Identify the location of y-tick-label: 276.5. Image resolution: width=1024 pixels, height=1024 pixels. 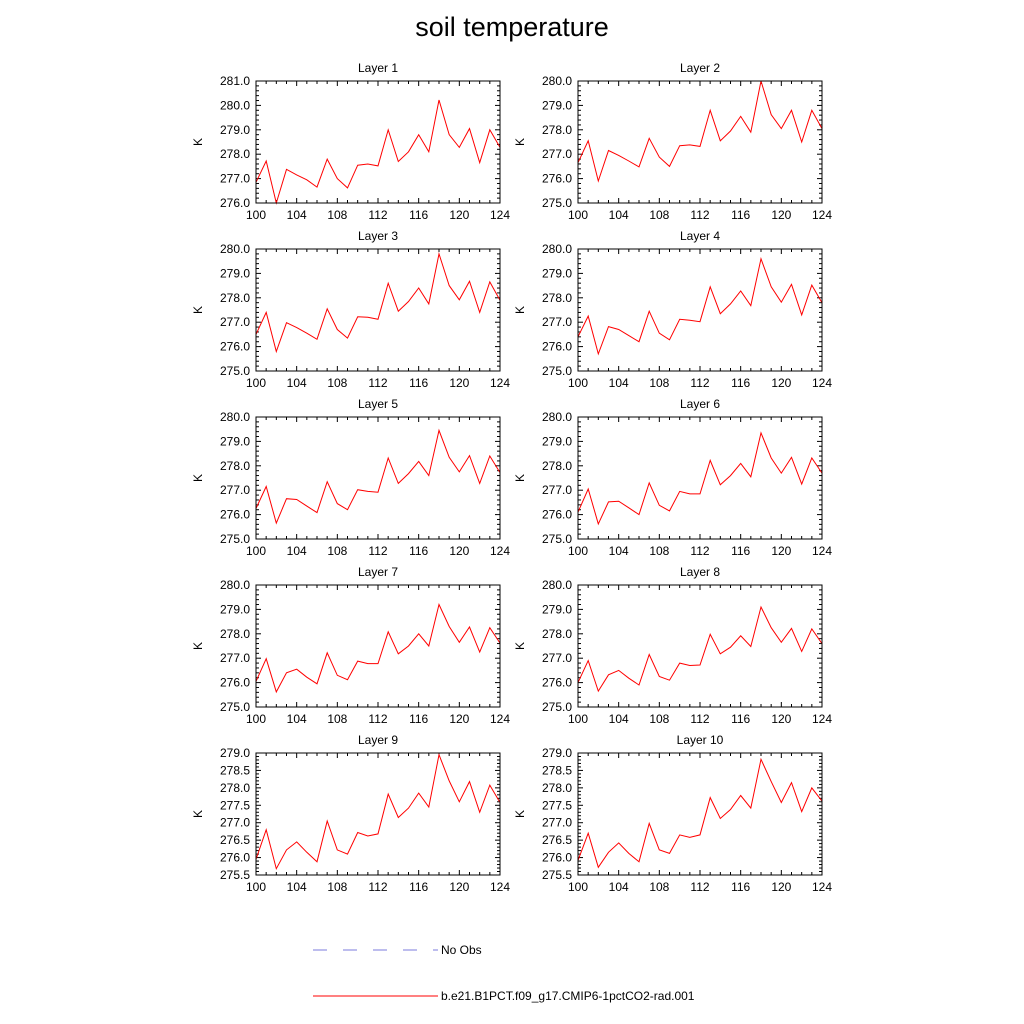
(557, 840).